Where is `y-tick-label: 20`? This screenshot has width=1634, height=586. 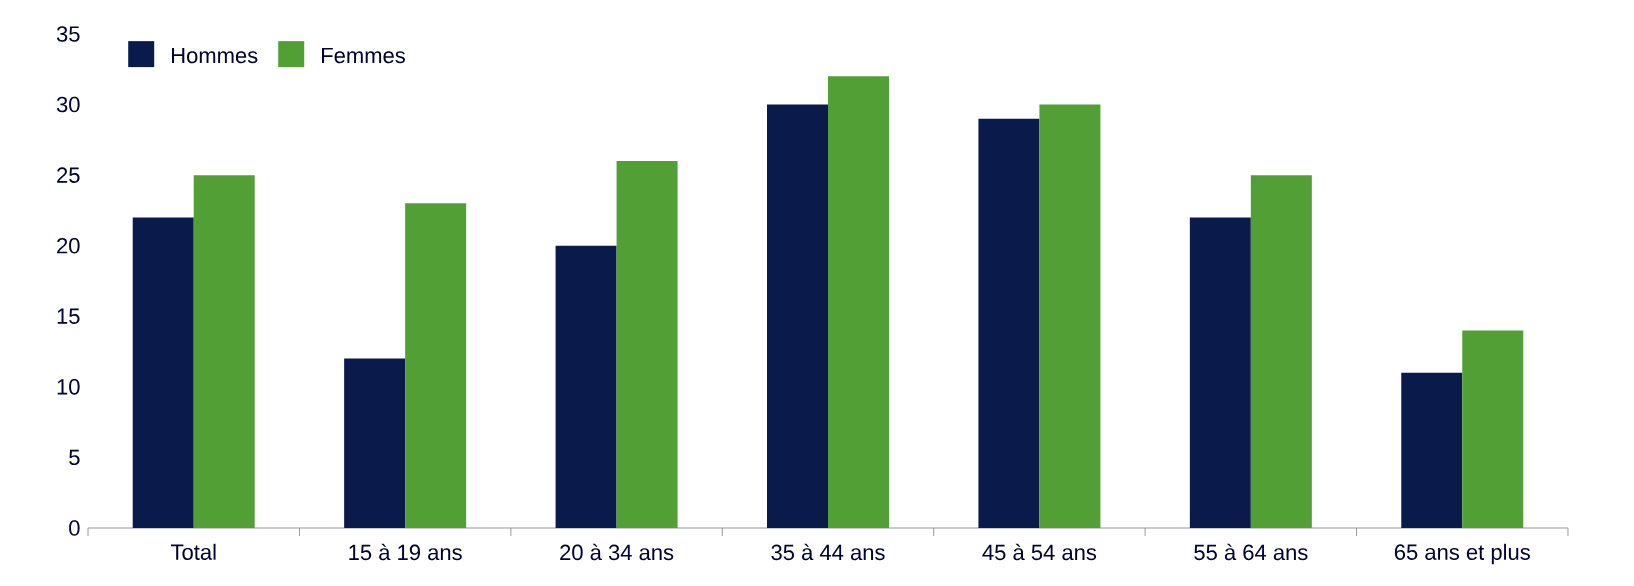 y-tick-label: 20 is located at coordinates (68, 245).